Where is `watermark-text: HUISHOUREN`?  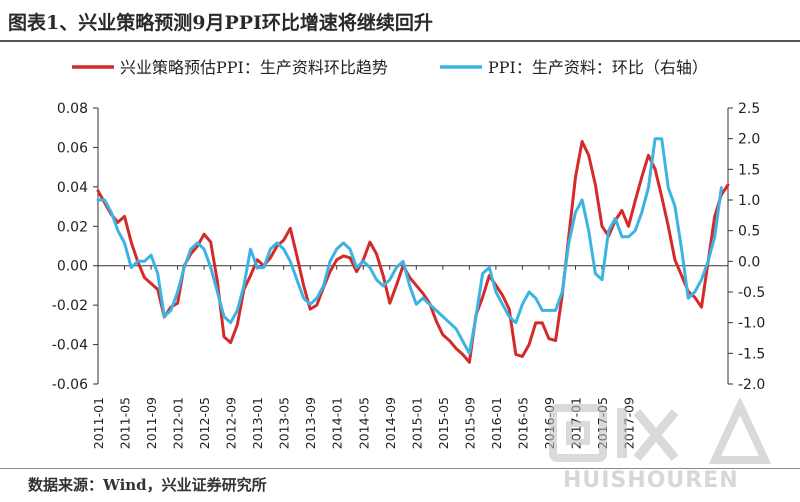
watermark-text: HUISHOUREN is located at coordinates (651, 480).